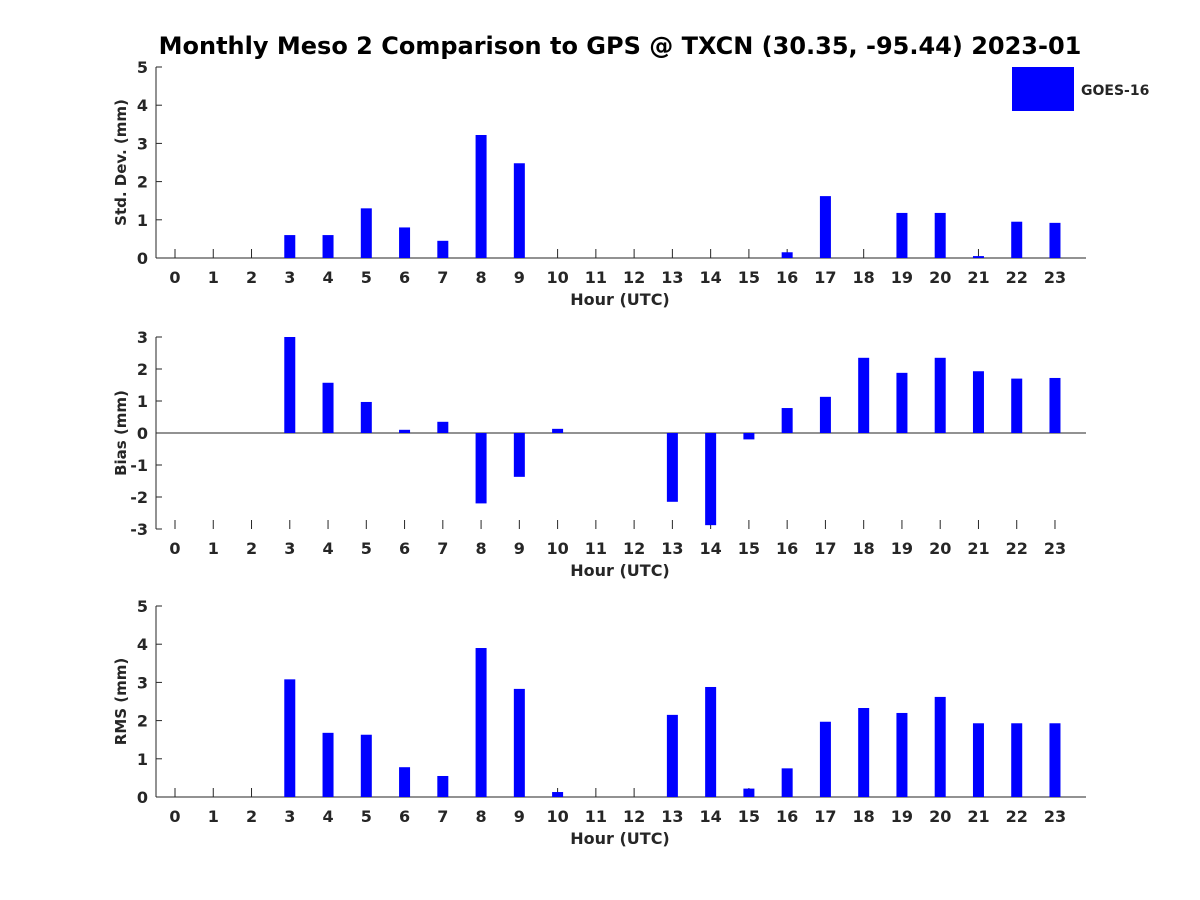 The image size is (1200, 900). I want to click on y-axis-label: RMS (mm), so click(121, 701).